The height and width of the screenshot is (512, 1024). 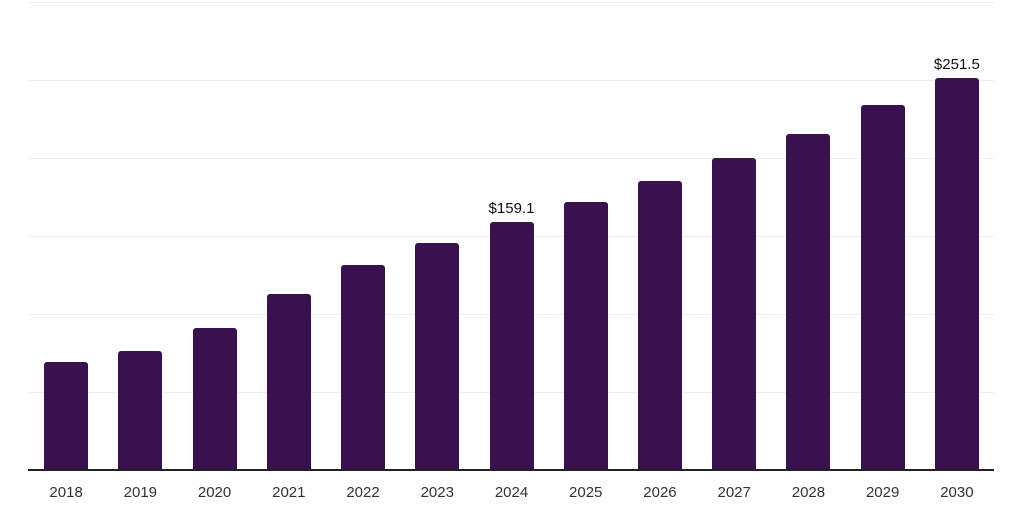 What do you see at coordinates (882, 286) in the screenshot?
I see `bar-2029` at bounding box center [882, 286].